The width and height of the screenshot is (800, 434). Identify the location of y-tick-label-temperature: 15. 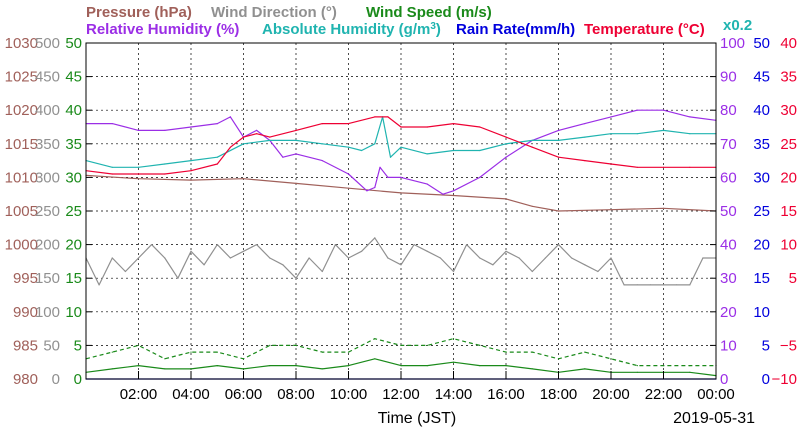
(788, 211).